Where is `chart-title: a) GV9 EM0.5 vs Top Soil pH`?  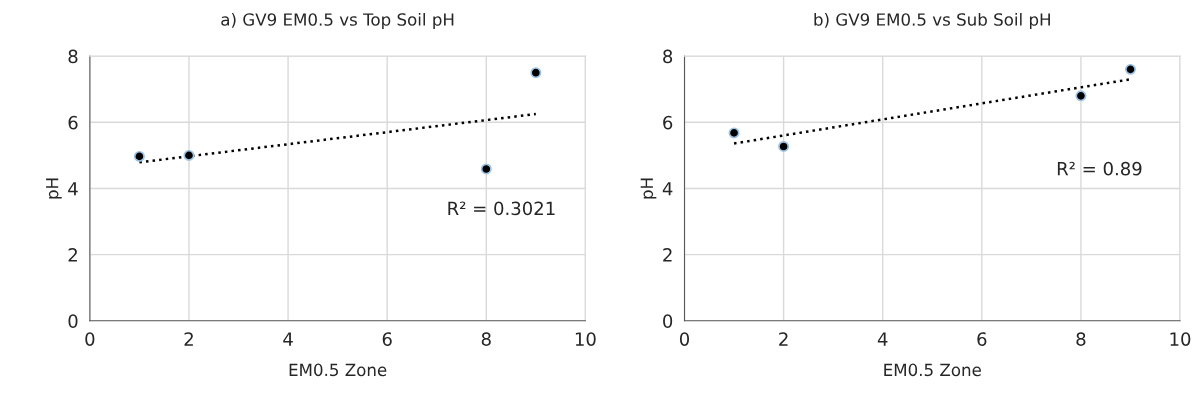 chart-title: a) GV9 EM0.5 vs Top Soil pH is located at coordinates (337, 21).